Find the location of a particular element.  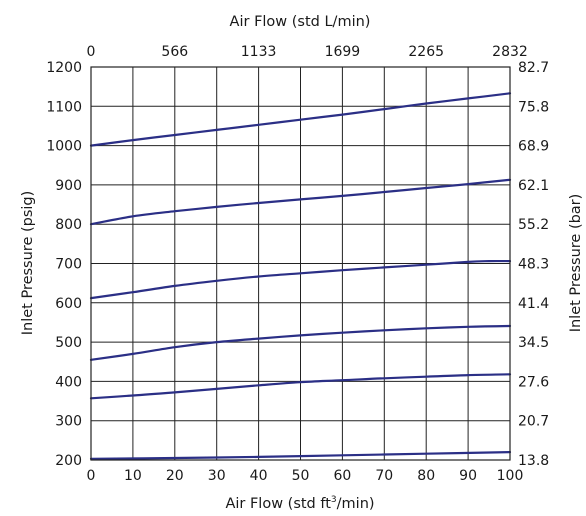

y-tick-label-400: 400 is located at coordinates (68, 382).